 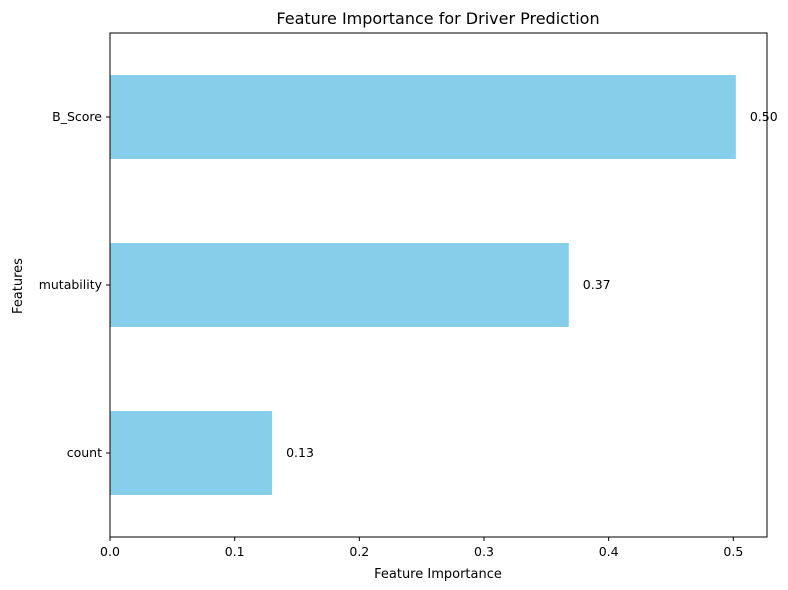 I want to click on x-tick-label: 0.2, so click(x=359, y=551).